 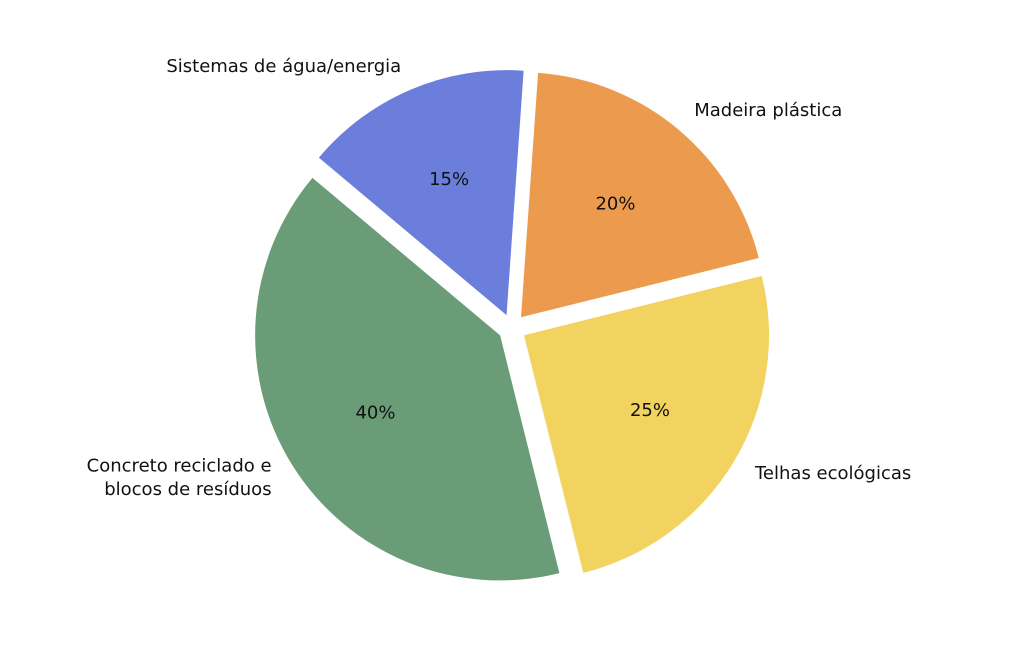 I want to click on slice-label: Madeira plástica, so click(x=768, y=110).